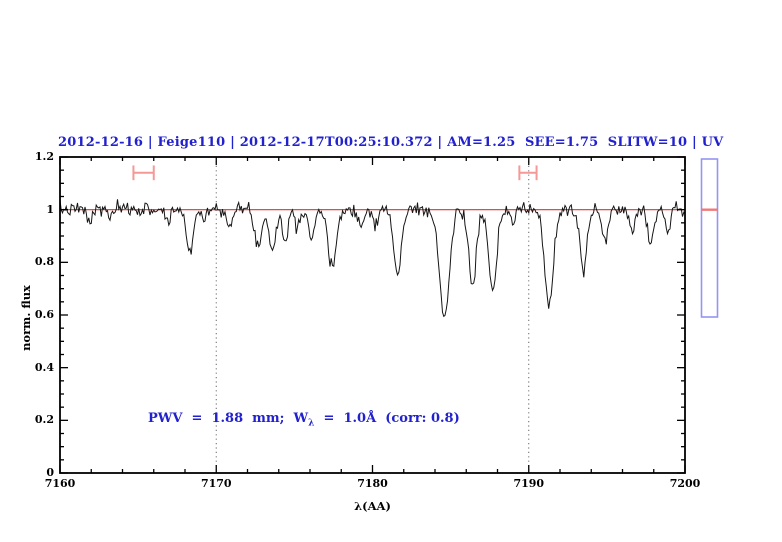 The height and width of the screenshot is (542, 782). I want to click on y-tick-label: 1.2, so click(44, 156).